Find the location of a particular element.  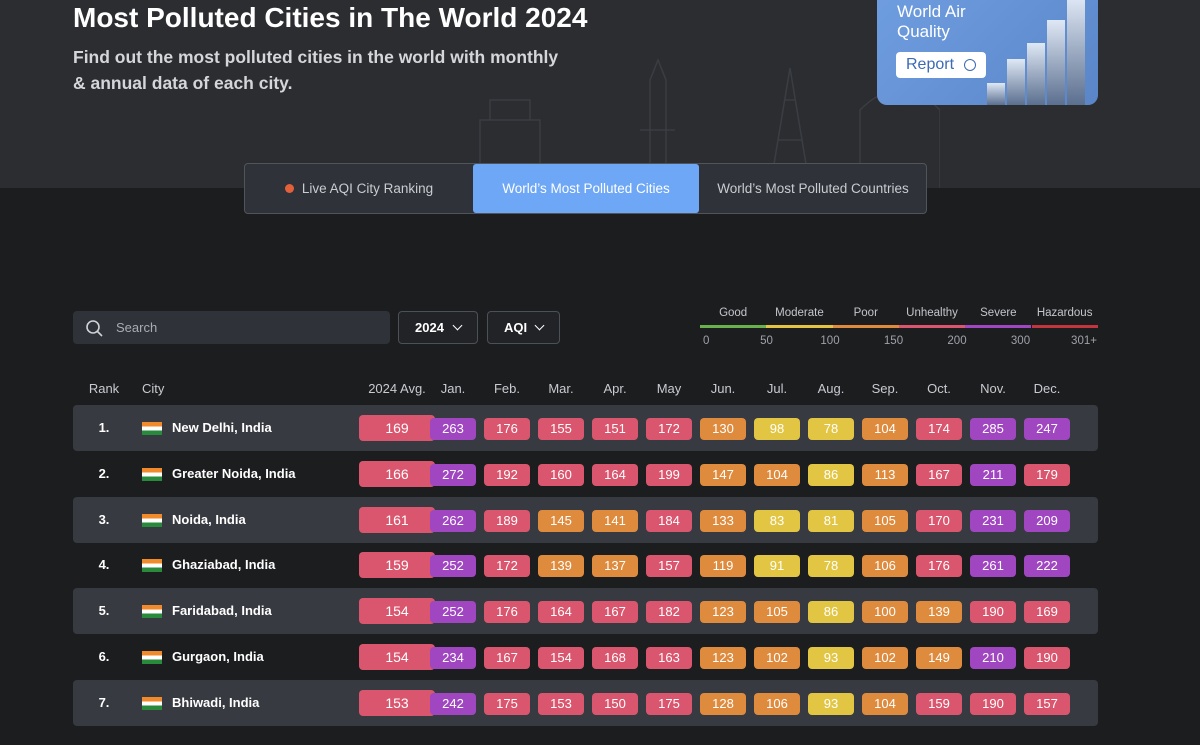

monthly-aqi: 93 is located at coordinates (831, 703).